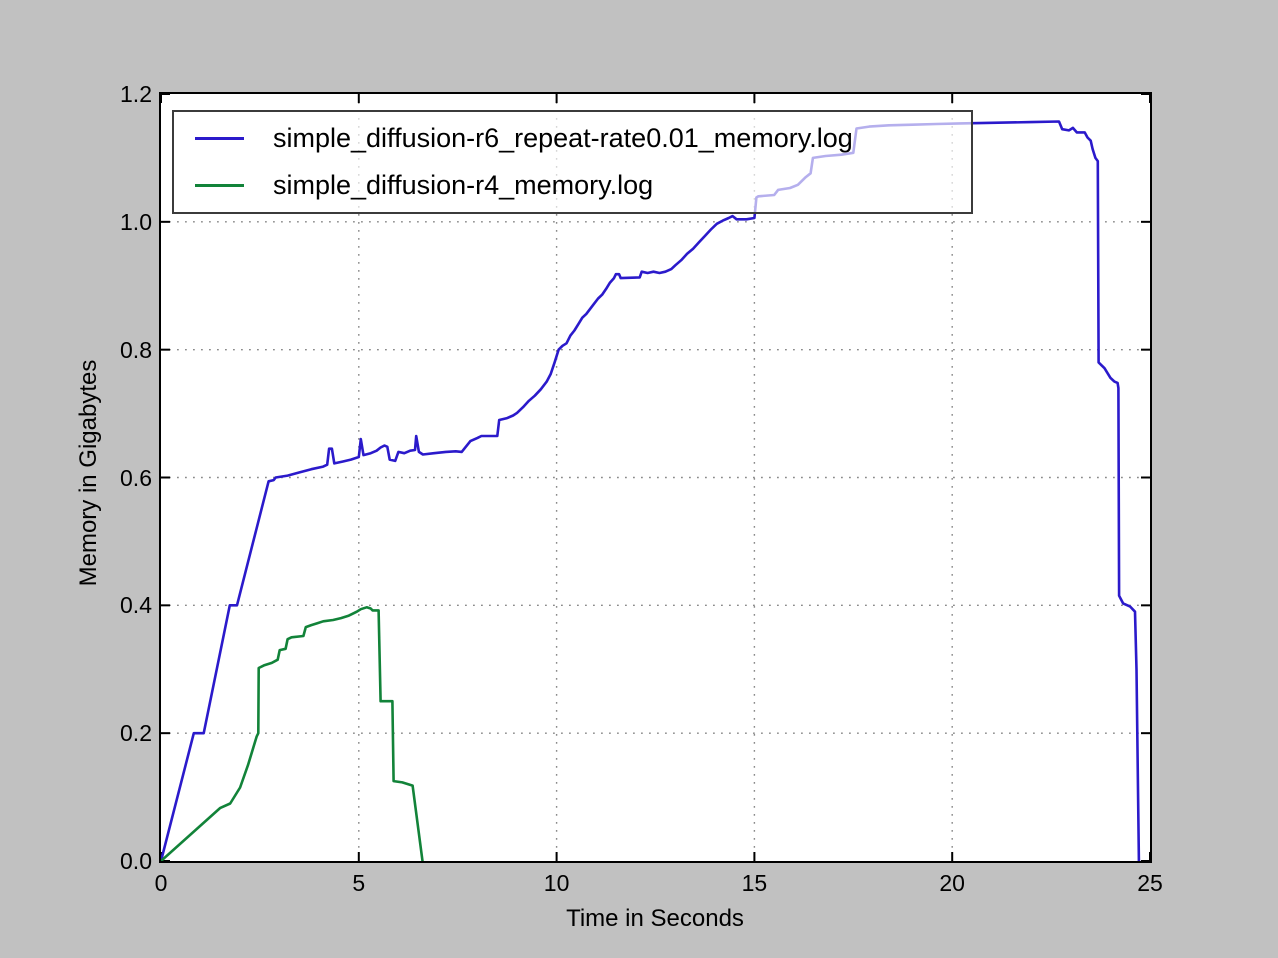 This screenshot has width=1278, height=958. Describe the element at coordinates (88, 473) in the screenshot. I see `y-axis-title: Memory in Gigabytes` at that location.